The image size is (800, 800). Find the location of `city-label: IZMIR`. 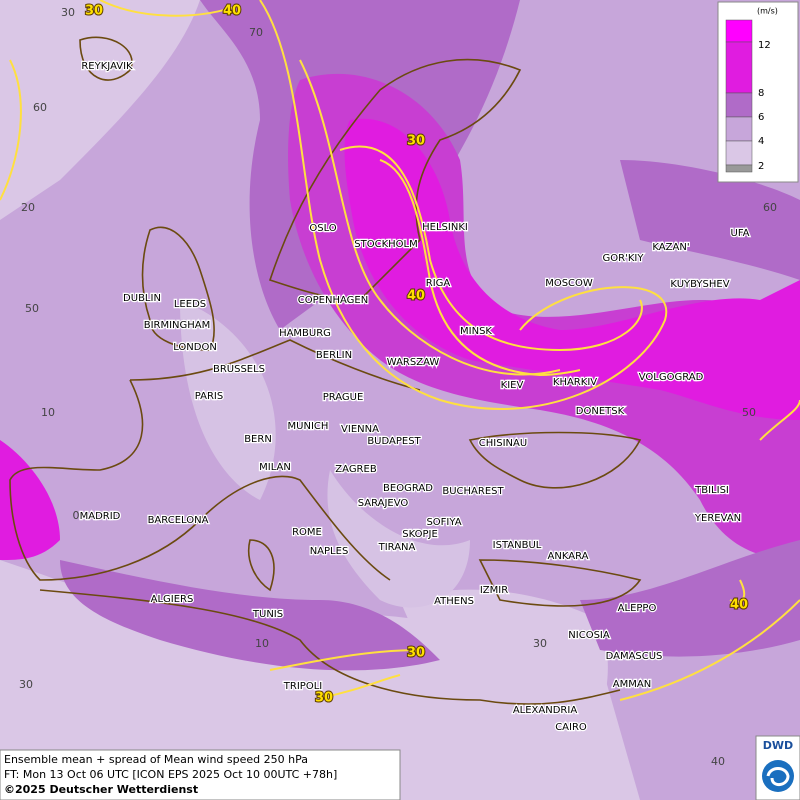

city-label: IZMIR is located at coordinates (494, 590).